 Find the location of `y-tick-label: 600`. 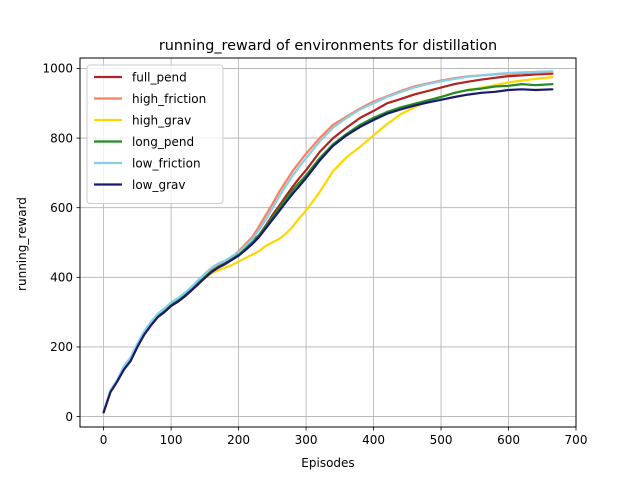

y-tick-label: 600 is located at coordinates (61, 208).